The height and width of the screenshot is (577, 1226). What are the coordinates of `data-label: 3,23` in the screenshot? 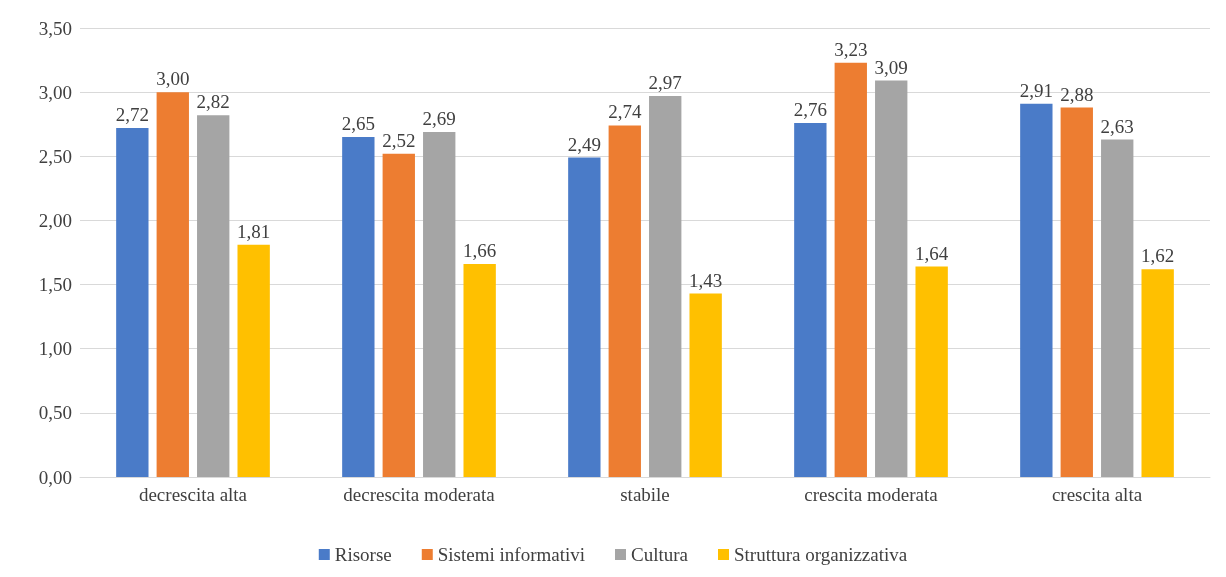 It's located at (851, 49).